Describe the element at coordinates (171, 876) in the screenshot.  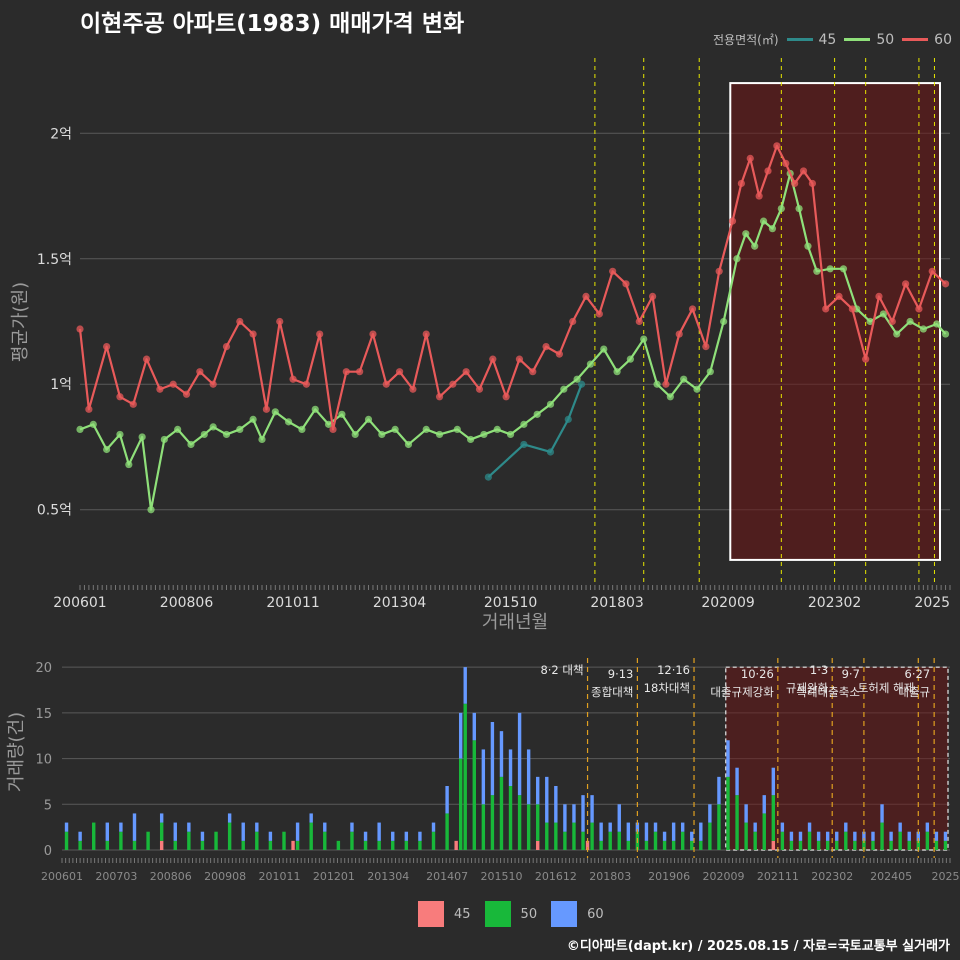
I see `volume-x-tick-label: 200806` at that location.